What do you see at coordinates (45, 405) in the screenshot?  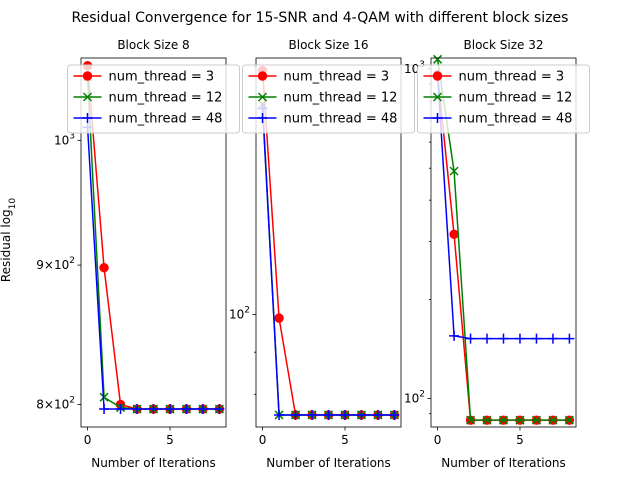 I see `y-tick-mantissa: 8×` at bounding box center [45, 405].